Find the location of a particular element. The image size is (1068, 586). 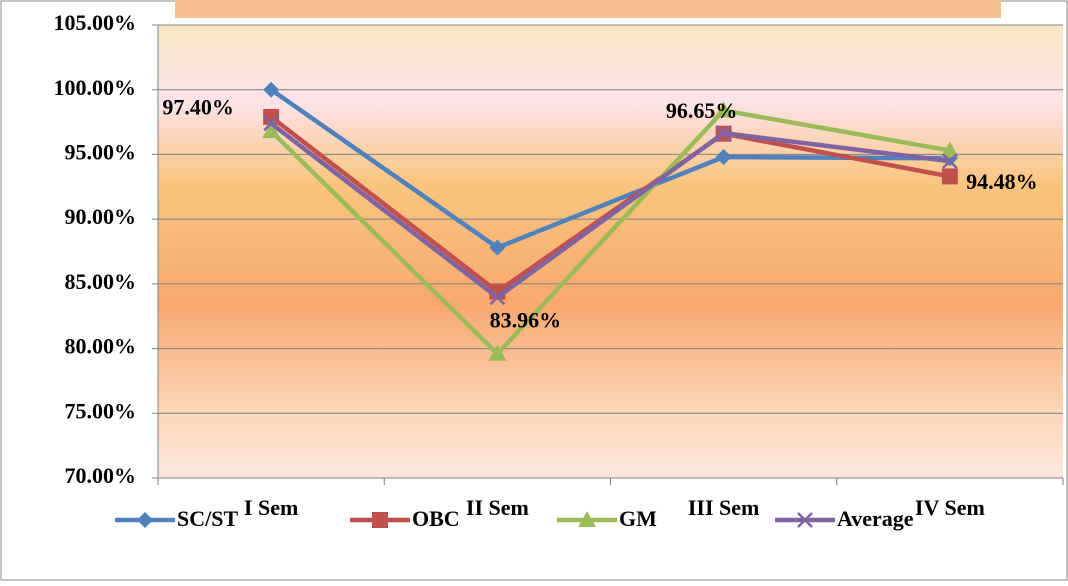

legend-label: OBC is located at coordinates (436, 518).